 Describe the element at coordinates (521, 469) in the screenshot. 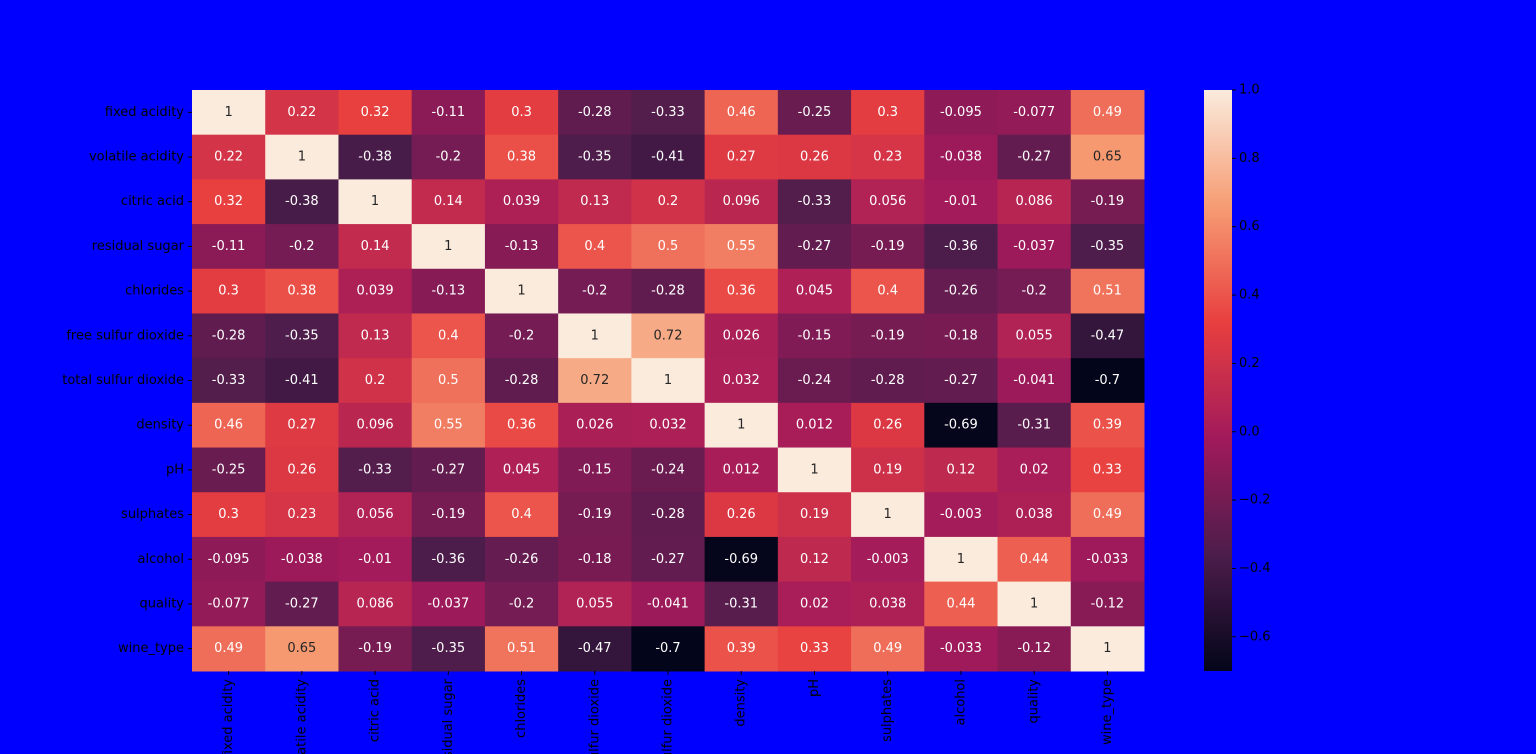

I see `cell-label: 0.045` at that location.